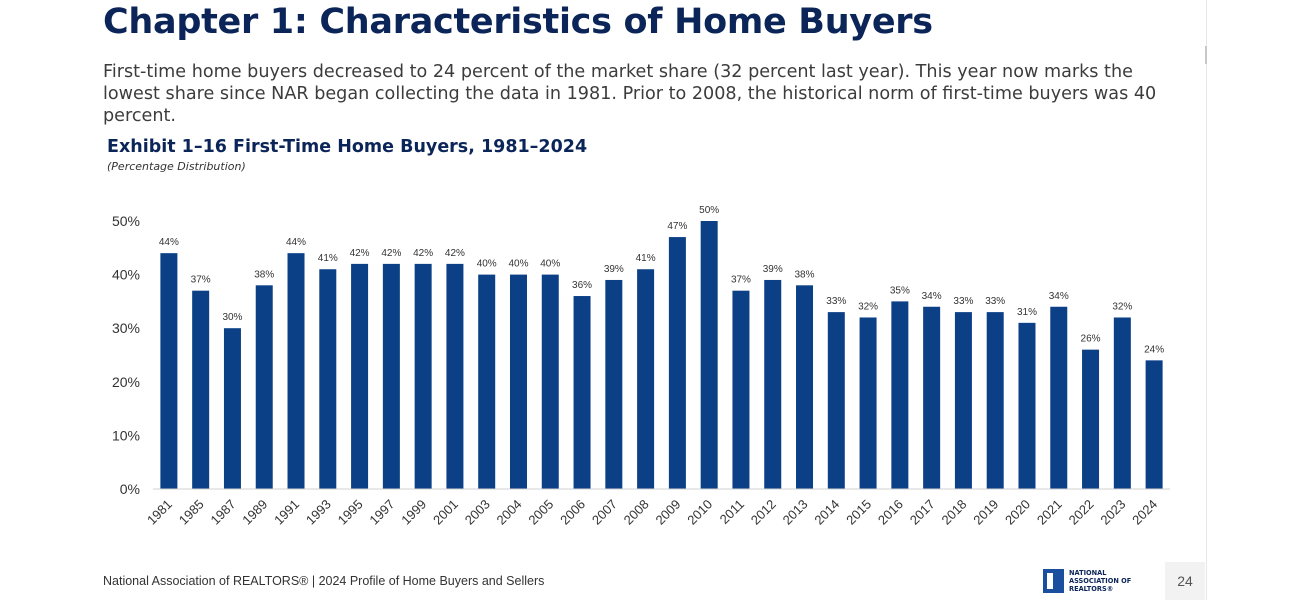 The width and height of the screenshot is (1300, 600). I want to click on nar-logo: NATIONAL ASSOCIATION OF REALTORS®, so click(1098, 581).